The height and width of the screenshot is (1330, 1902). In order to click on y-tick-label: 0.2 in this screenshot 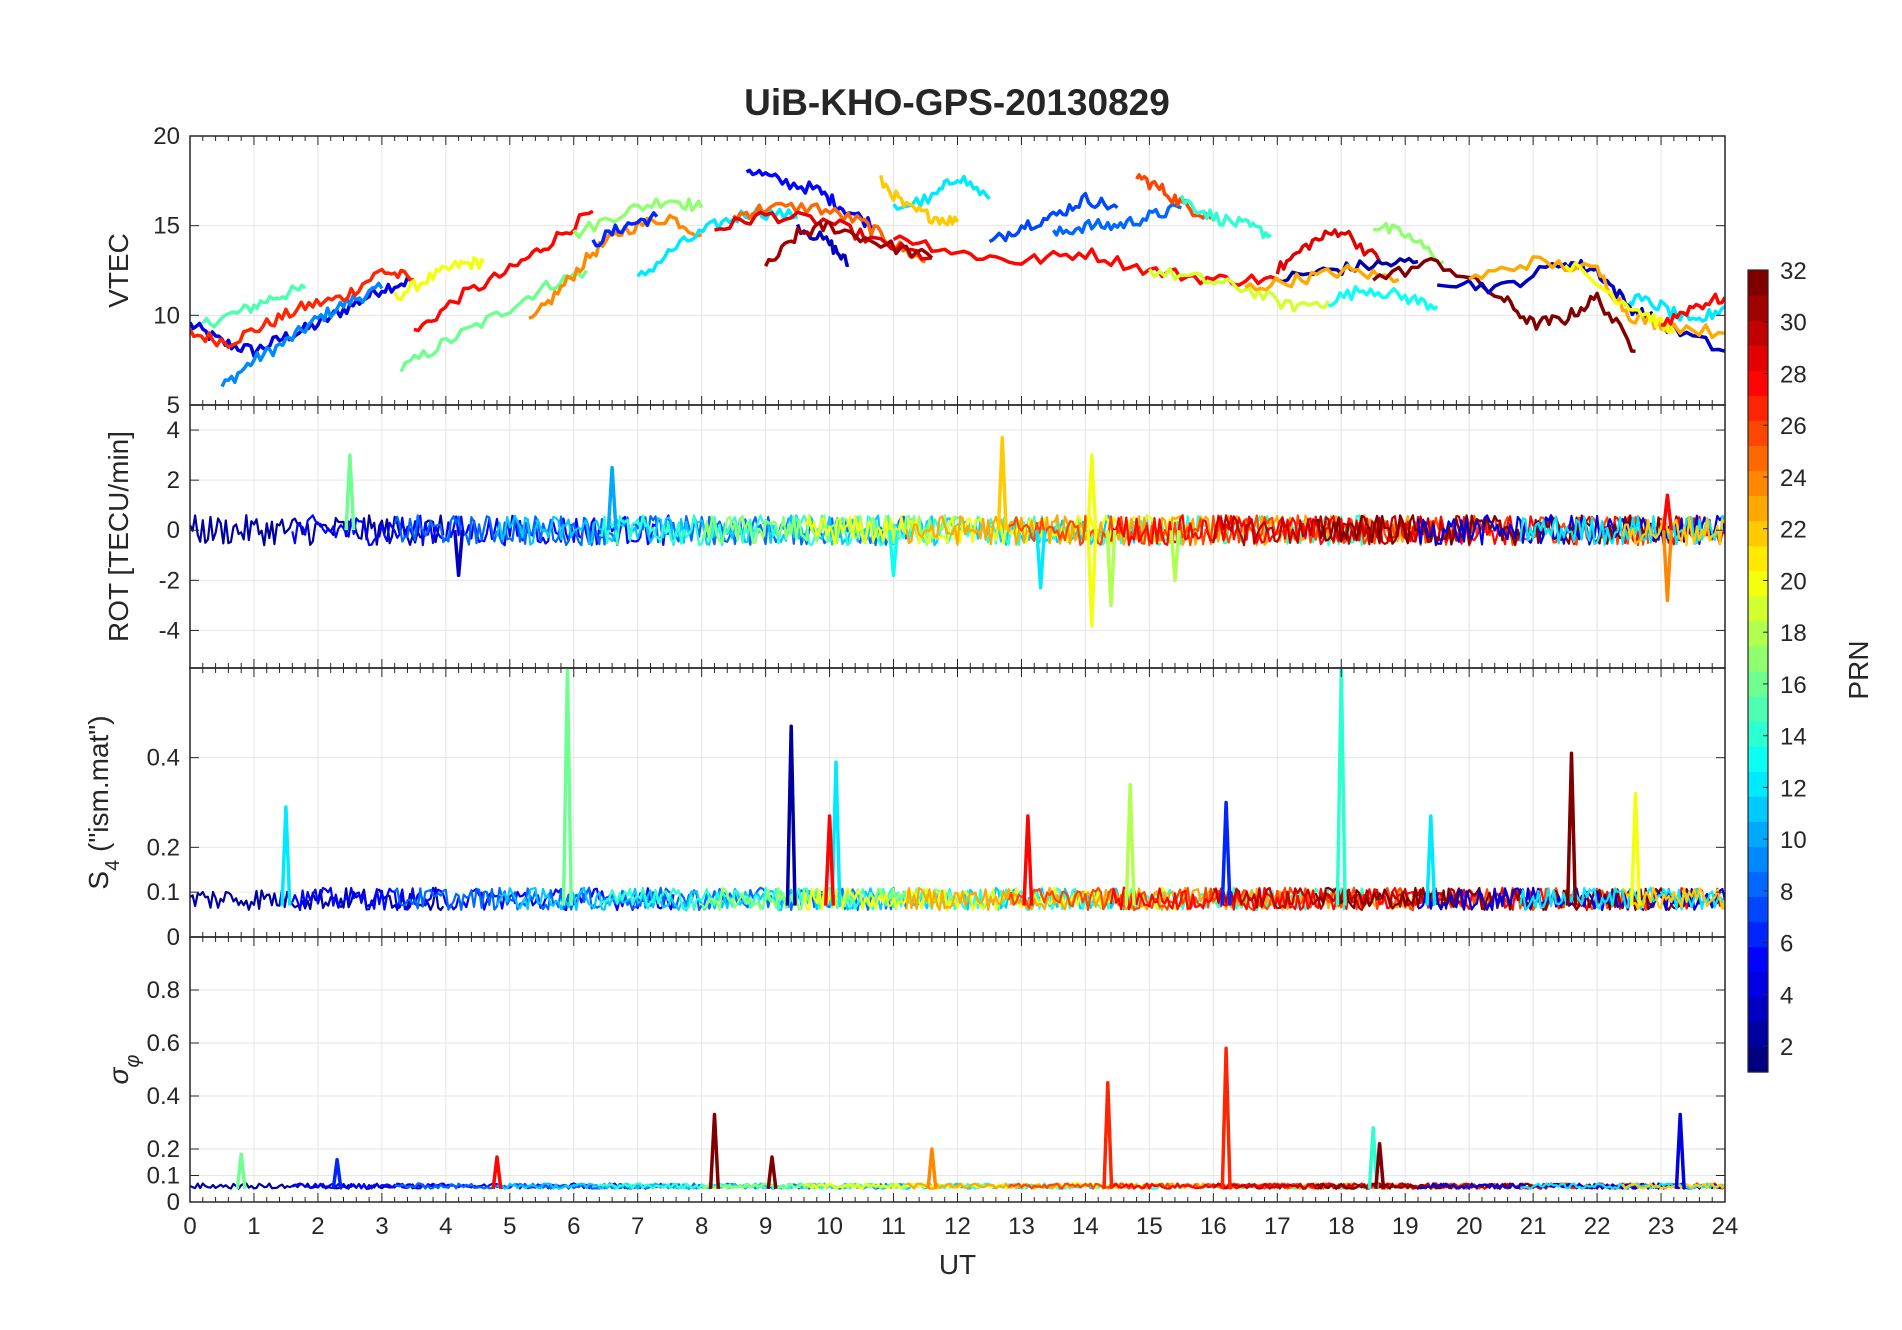, I will do `click(163, 1149)`.